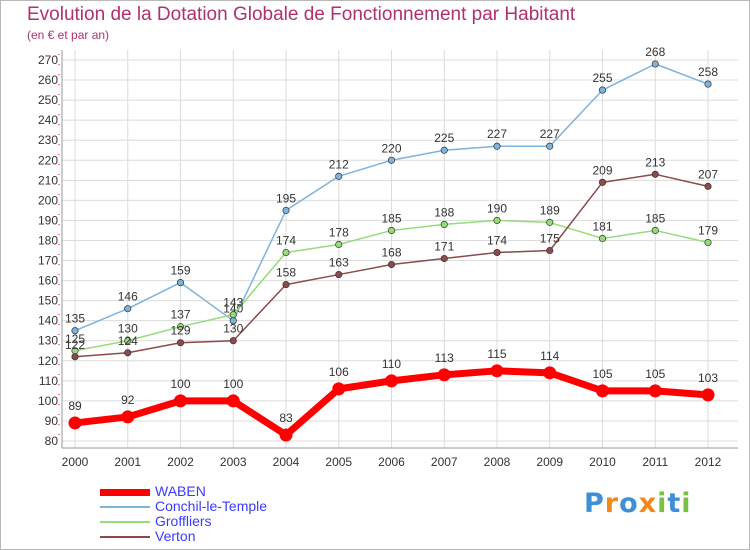 The width and height of the screenshot is (750, 550). What do you see at coordinates (233, 329) in the screenshot?
I see `data-label: 130` at bounding box center [233, 329].